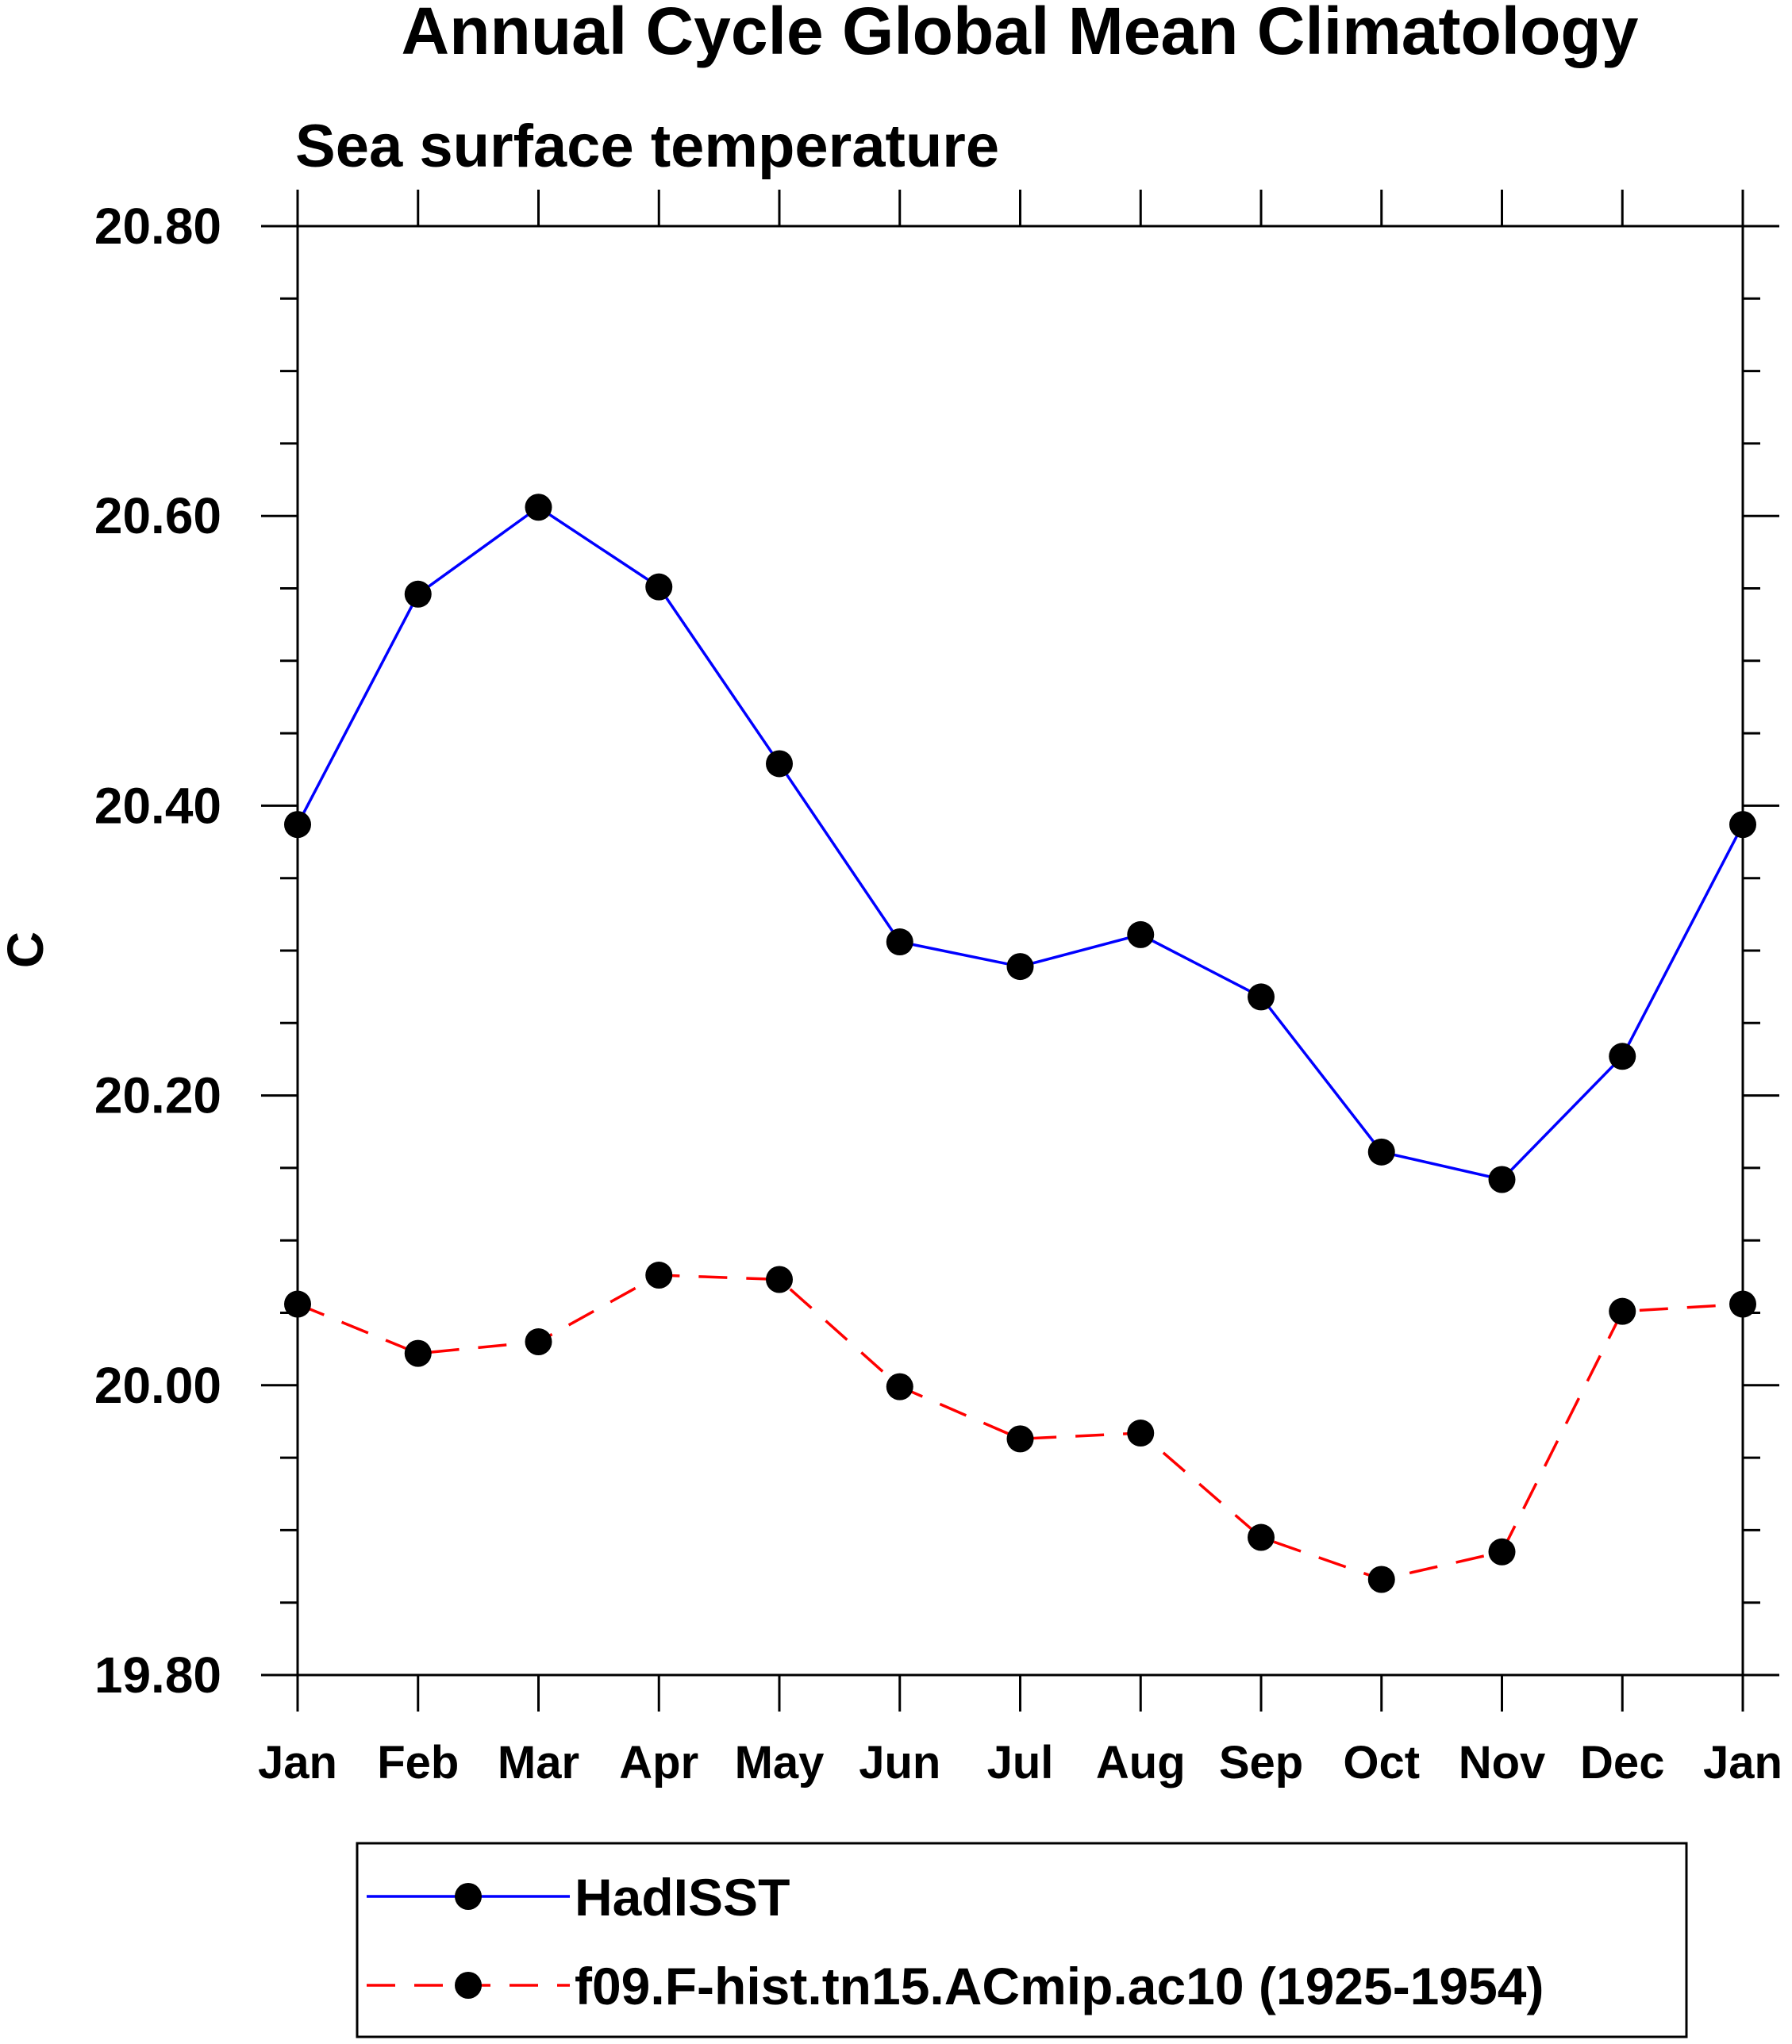 The height and width of the screenshot is (2044, 1792). What do you see at coordinates (658, 1762) in the screenshot?
I see `x-tick-label: Apr` at bounding box center [658, 1762].